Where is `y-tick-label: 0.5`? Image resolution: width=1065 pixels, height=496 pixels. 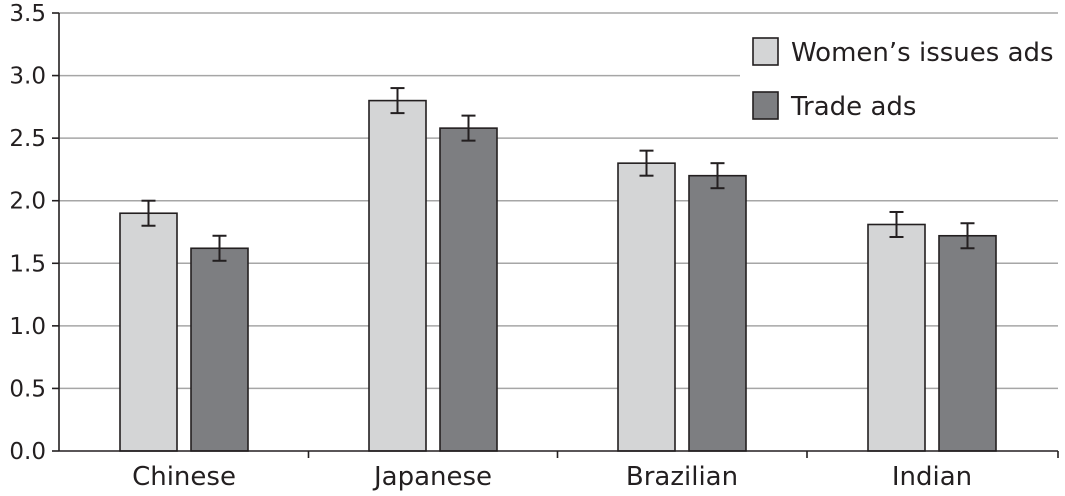
y-tick-label: 0.5 is located at coordinates (27, 389).